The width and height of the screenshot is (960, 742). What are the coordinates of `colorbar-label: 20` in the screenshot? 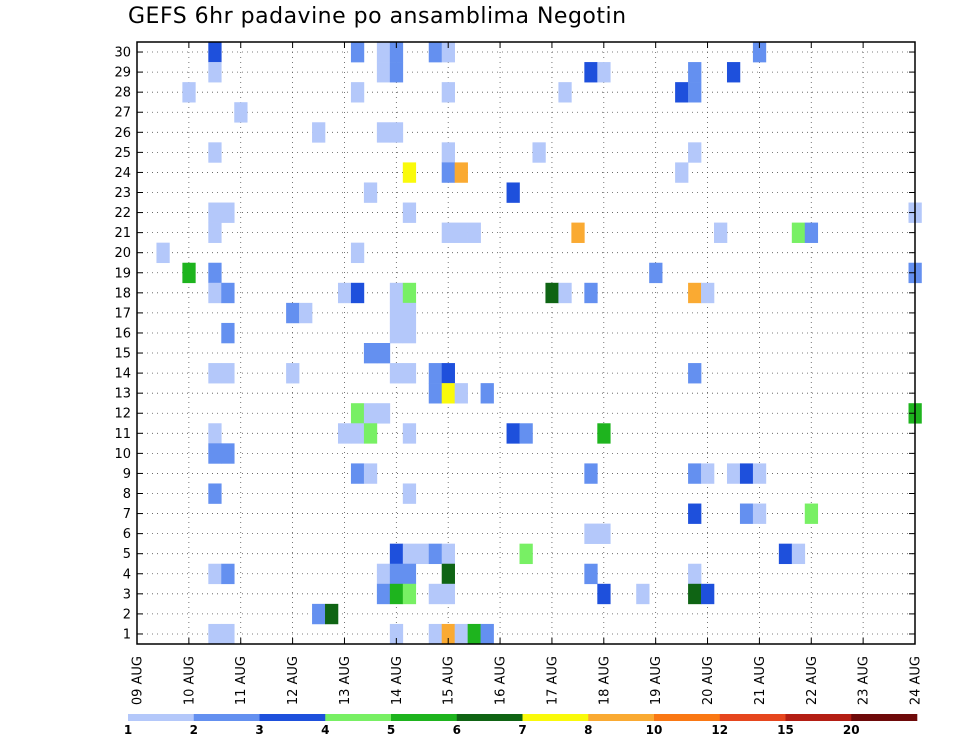 It's located at (851, 730).